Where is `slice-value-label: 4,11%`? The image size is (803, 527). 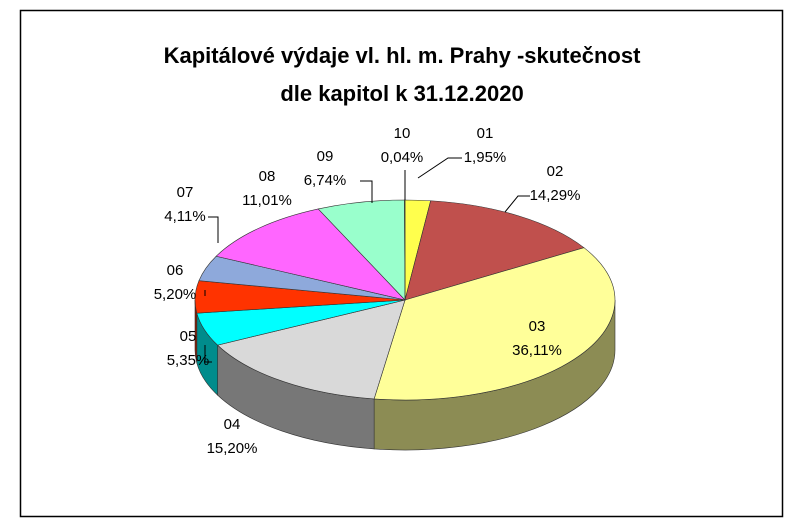
slice-value-label: 4,11% is located at coordinates (184, 216).